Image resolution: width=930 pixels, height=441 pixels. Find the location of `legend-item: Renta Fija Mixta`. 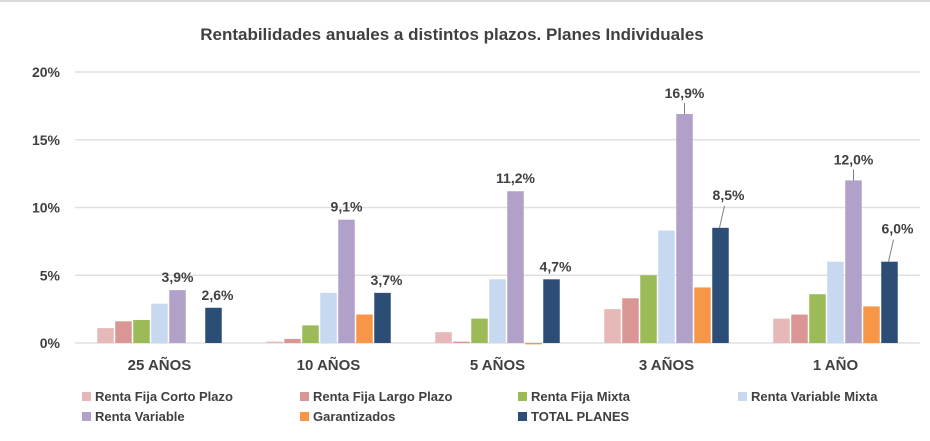

legend-item: Renta Fija Mixta is located at coordinates (574, 396).